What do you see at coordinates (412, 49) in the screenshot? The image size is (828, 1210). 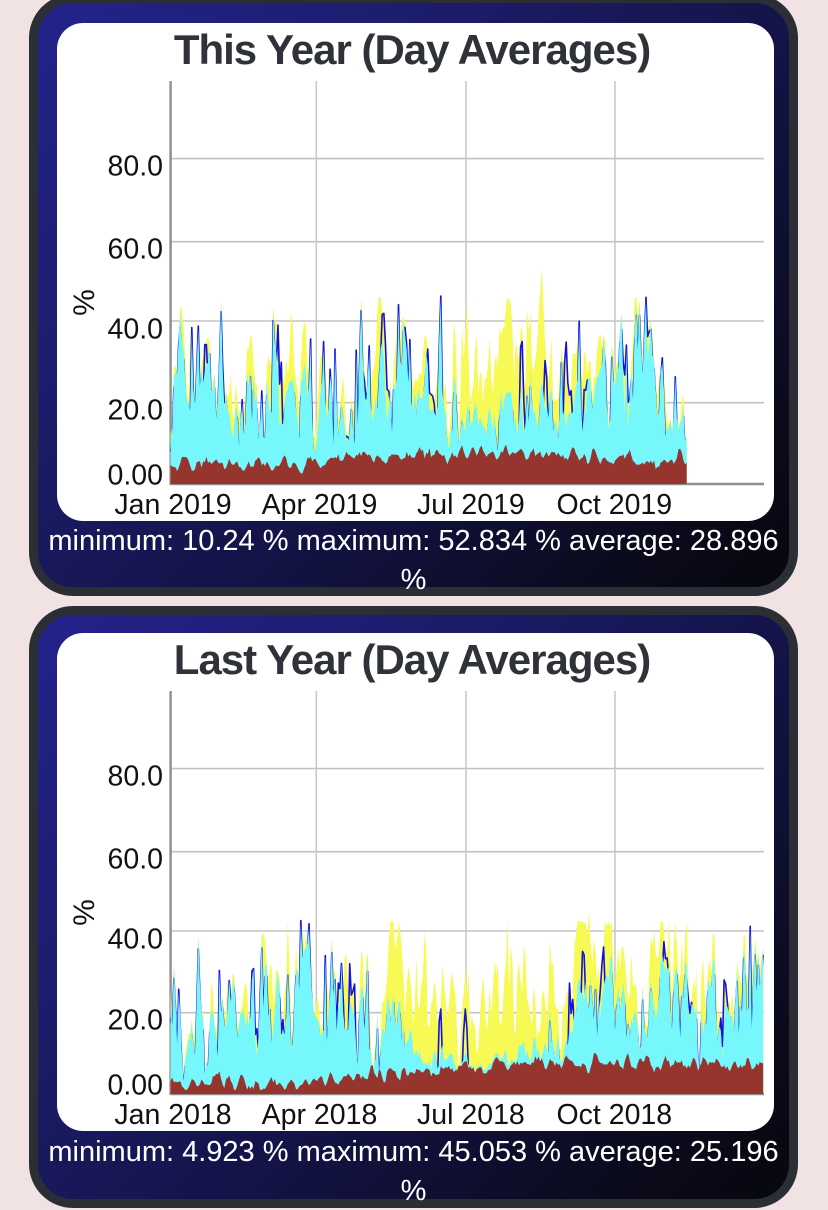 I see `svg-text: This Year (Day Averages)` at bounding box center [412, 49].